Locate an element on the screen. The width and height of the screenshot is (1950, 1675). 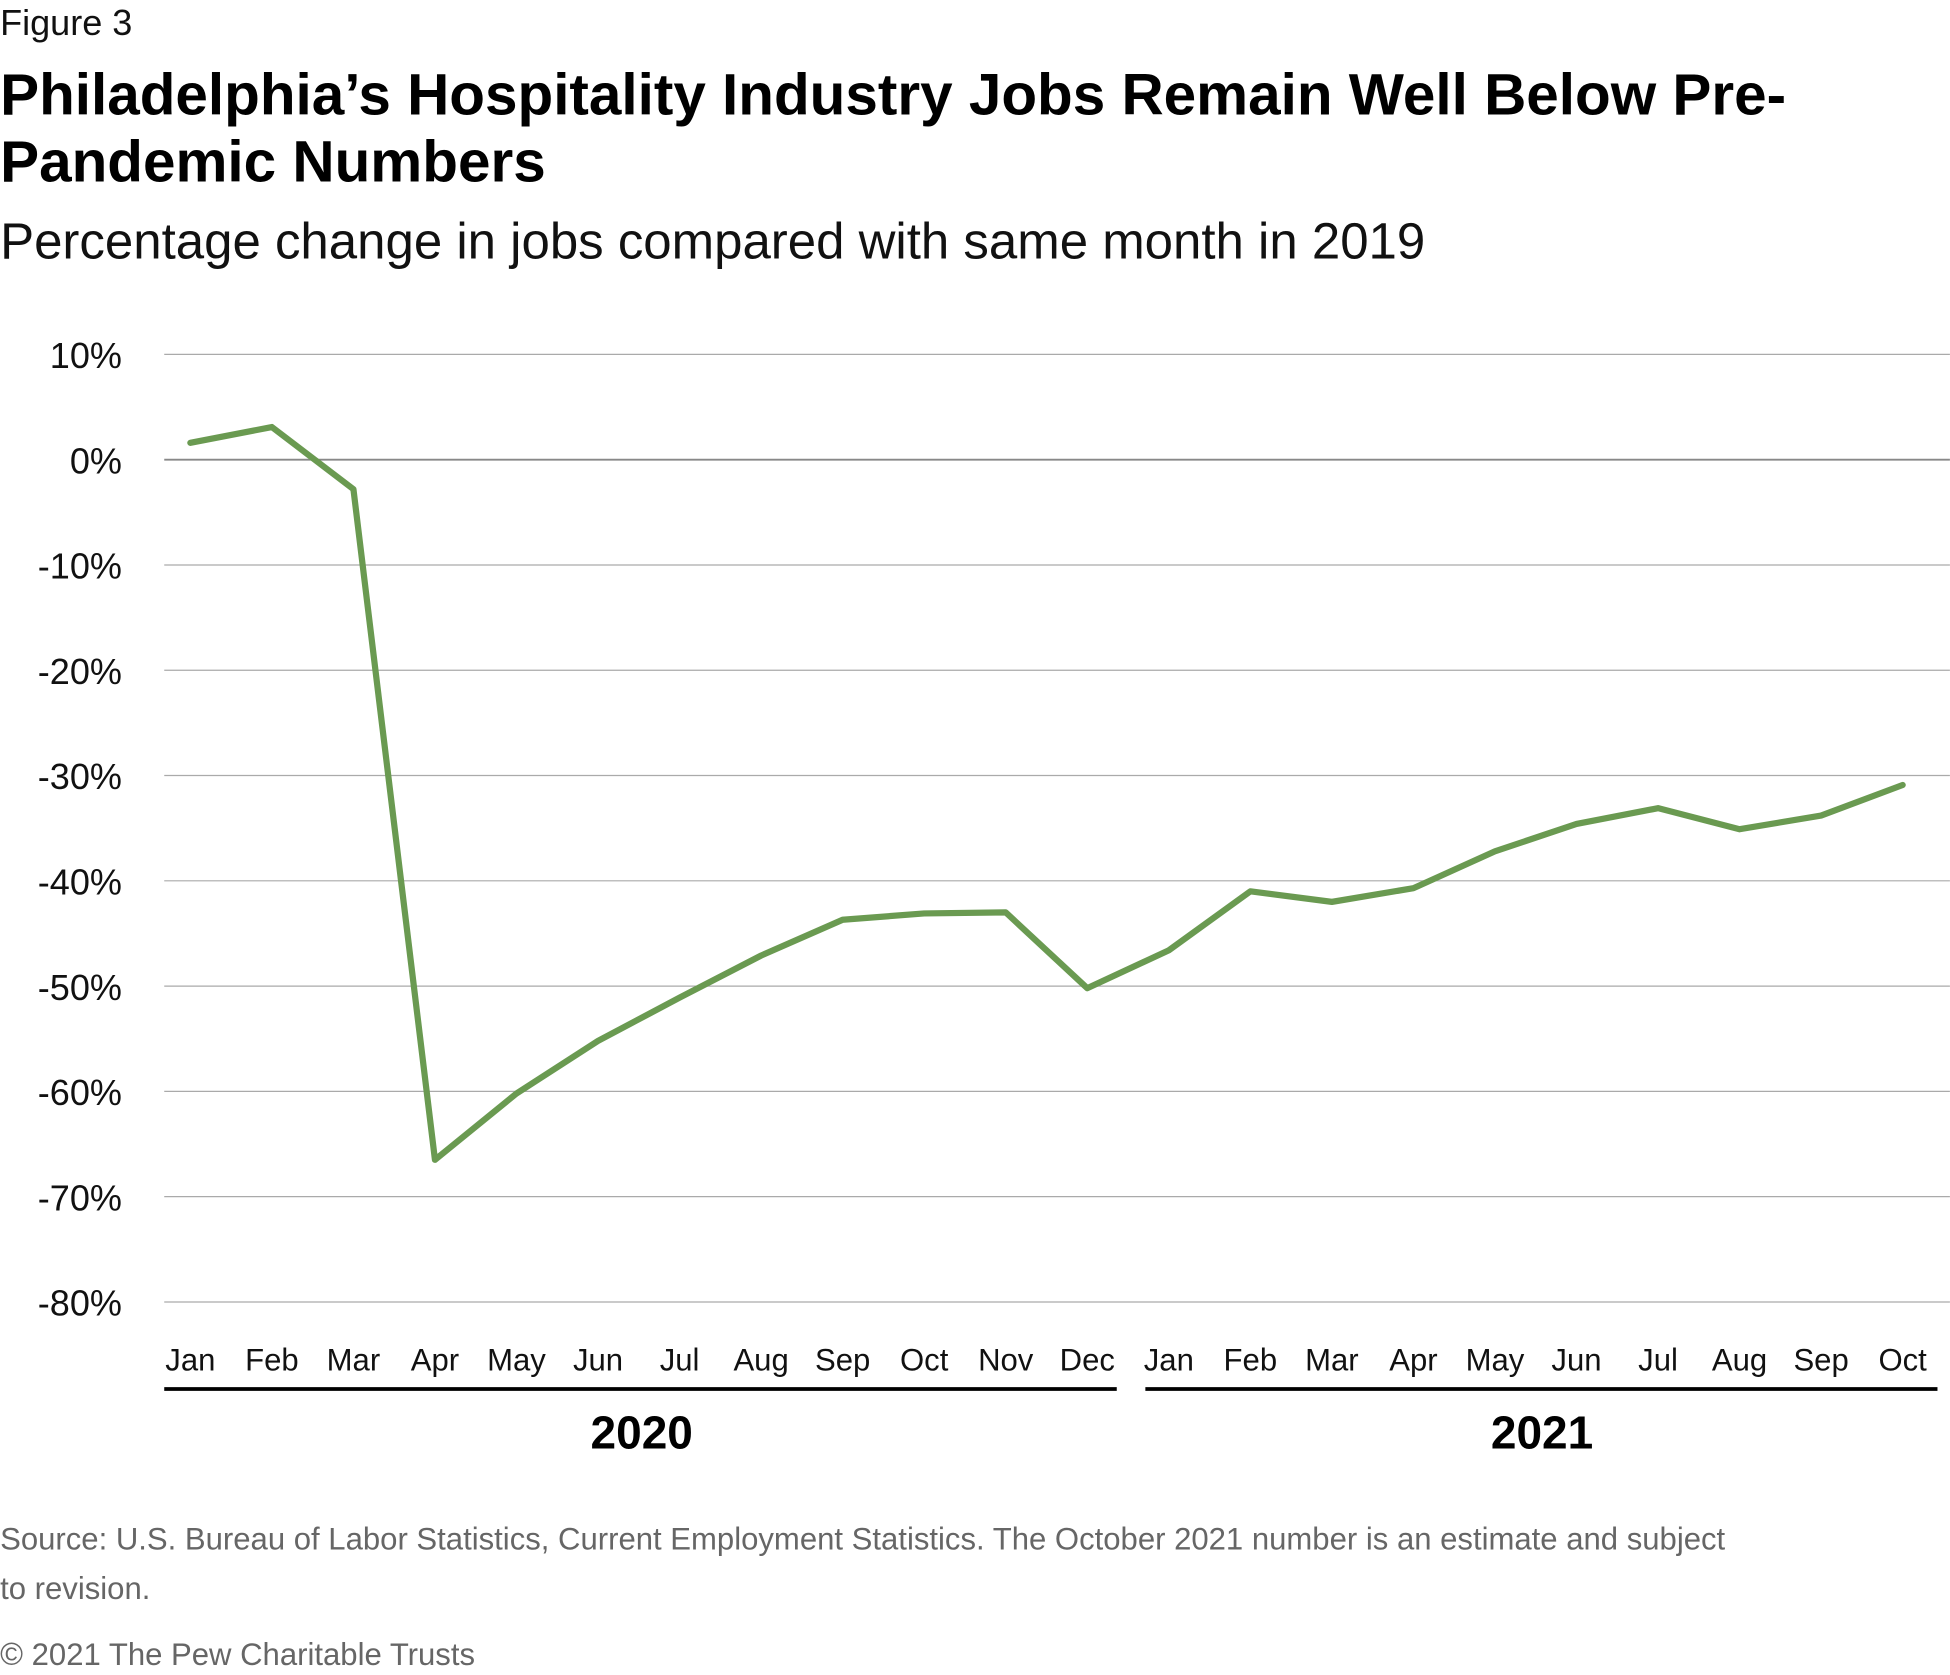
y-tick-label: -50% is located at coordinates (80, 987).